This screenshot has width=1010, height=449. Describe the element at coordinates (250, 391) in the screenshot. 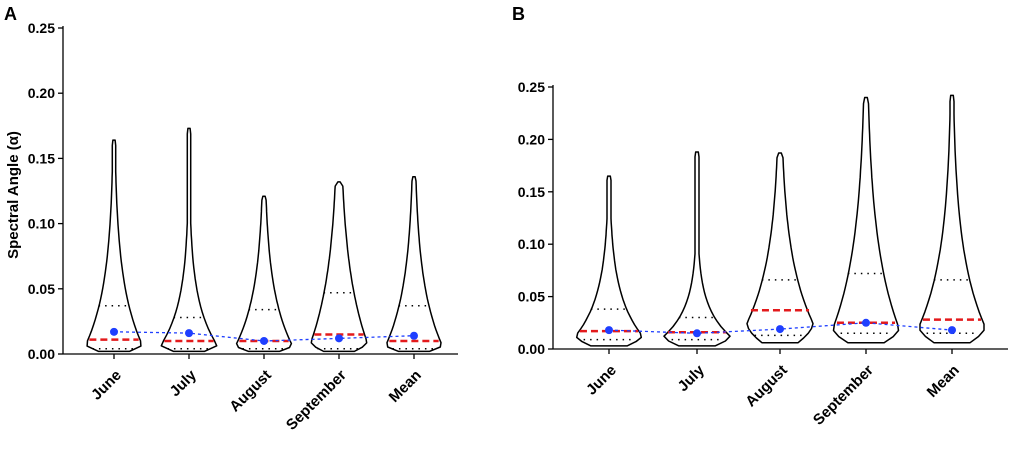

I see `panel-a-x-tick-label: August` at that location.